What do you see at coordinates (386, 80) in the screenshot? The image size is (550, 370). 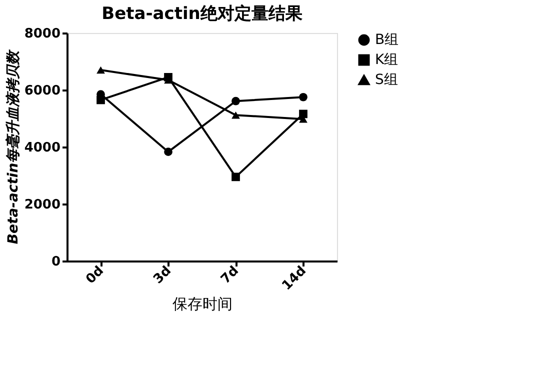 I see `legend-label: S组` at bounding box center [386, 80].